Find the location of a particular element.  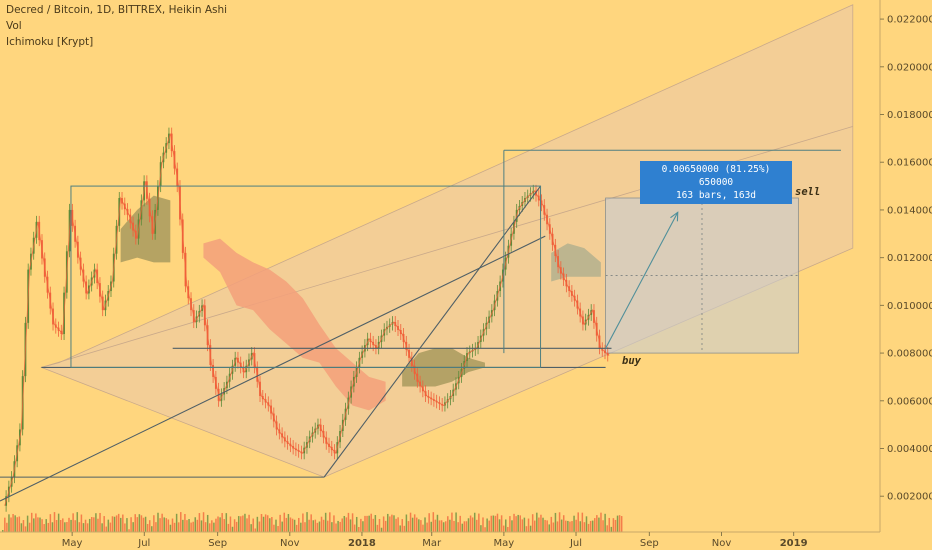

measure-arrow-head is located at coordinates (674, 216).